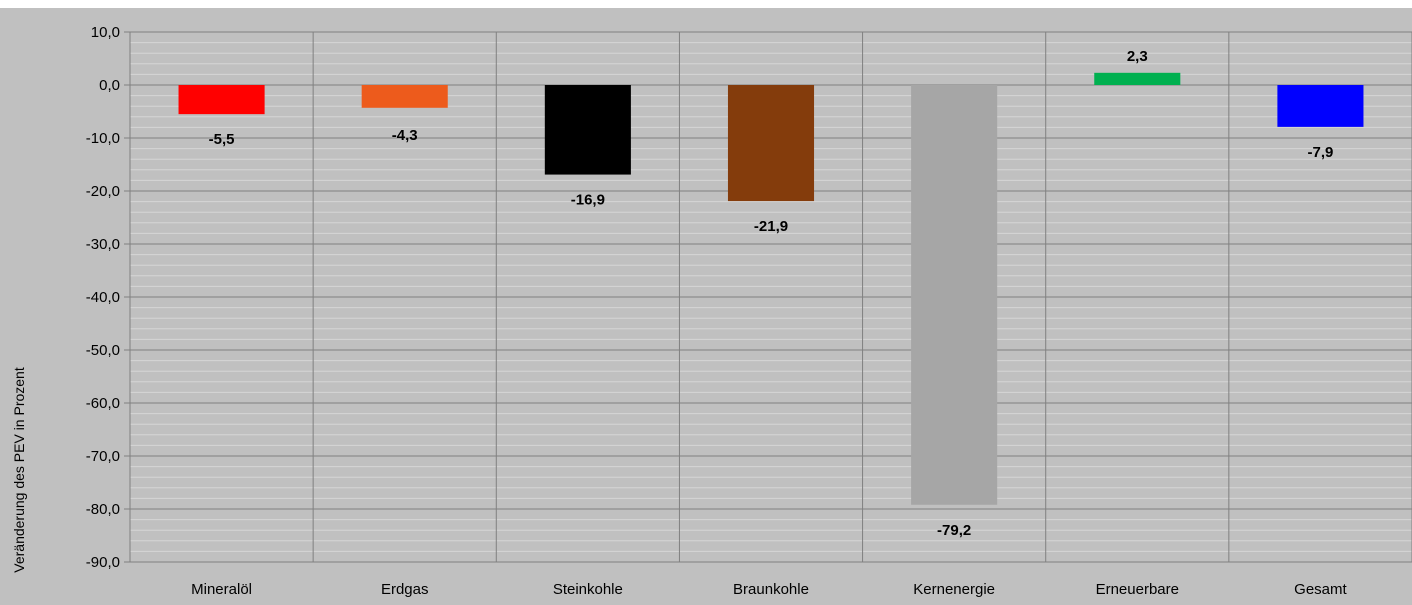 Image resolution: width=1412 pixels, height=605 pixels. Describe the element at coordinates (1137, 589) in the screenshot. I see `x-category-label: Erneuerbare` at that location.